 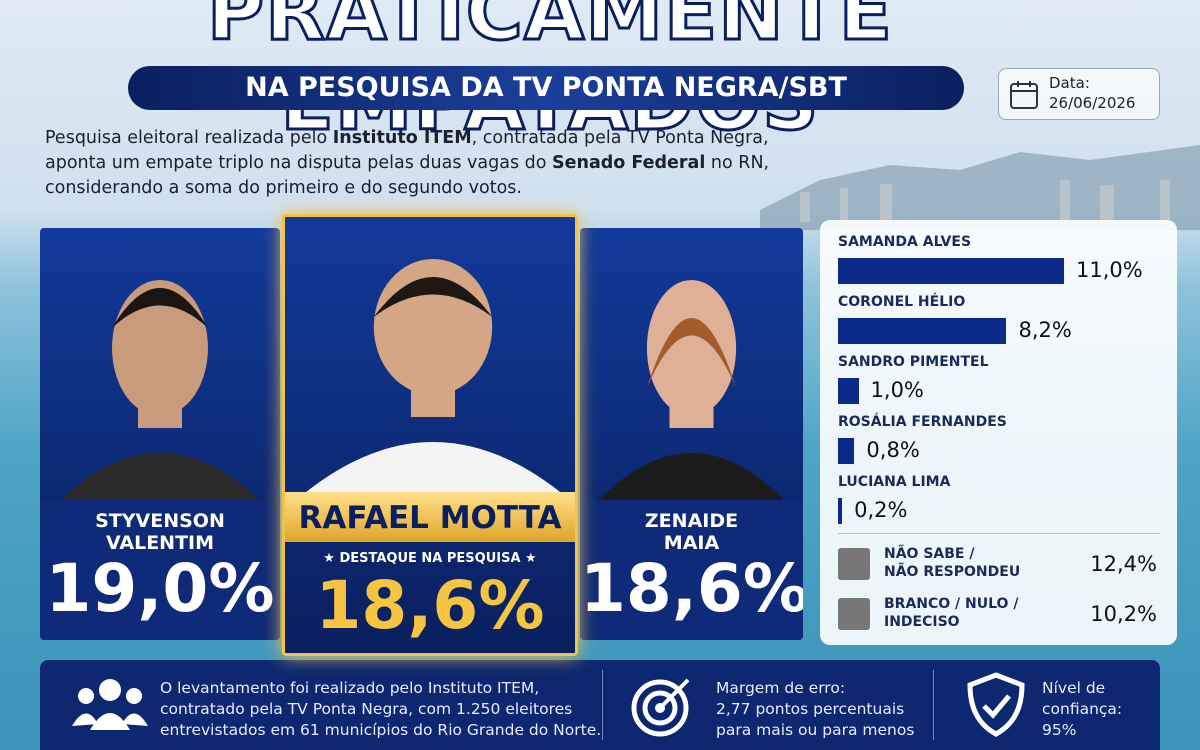 I want to click on date-value: 26/06/2026, so click(x=1092, y=103).